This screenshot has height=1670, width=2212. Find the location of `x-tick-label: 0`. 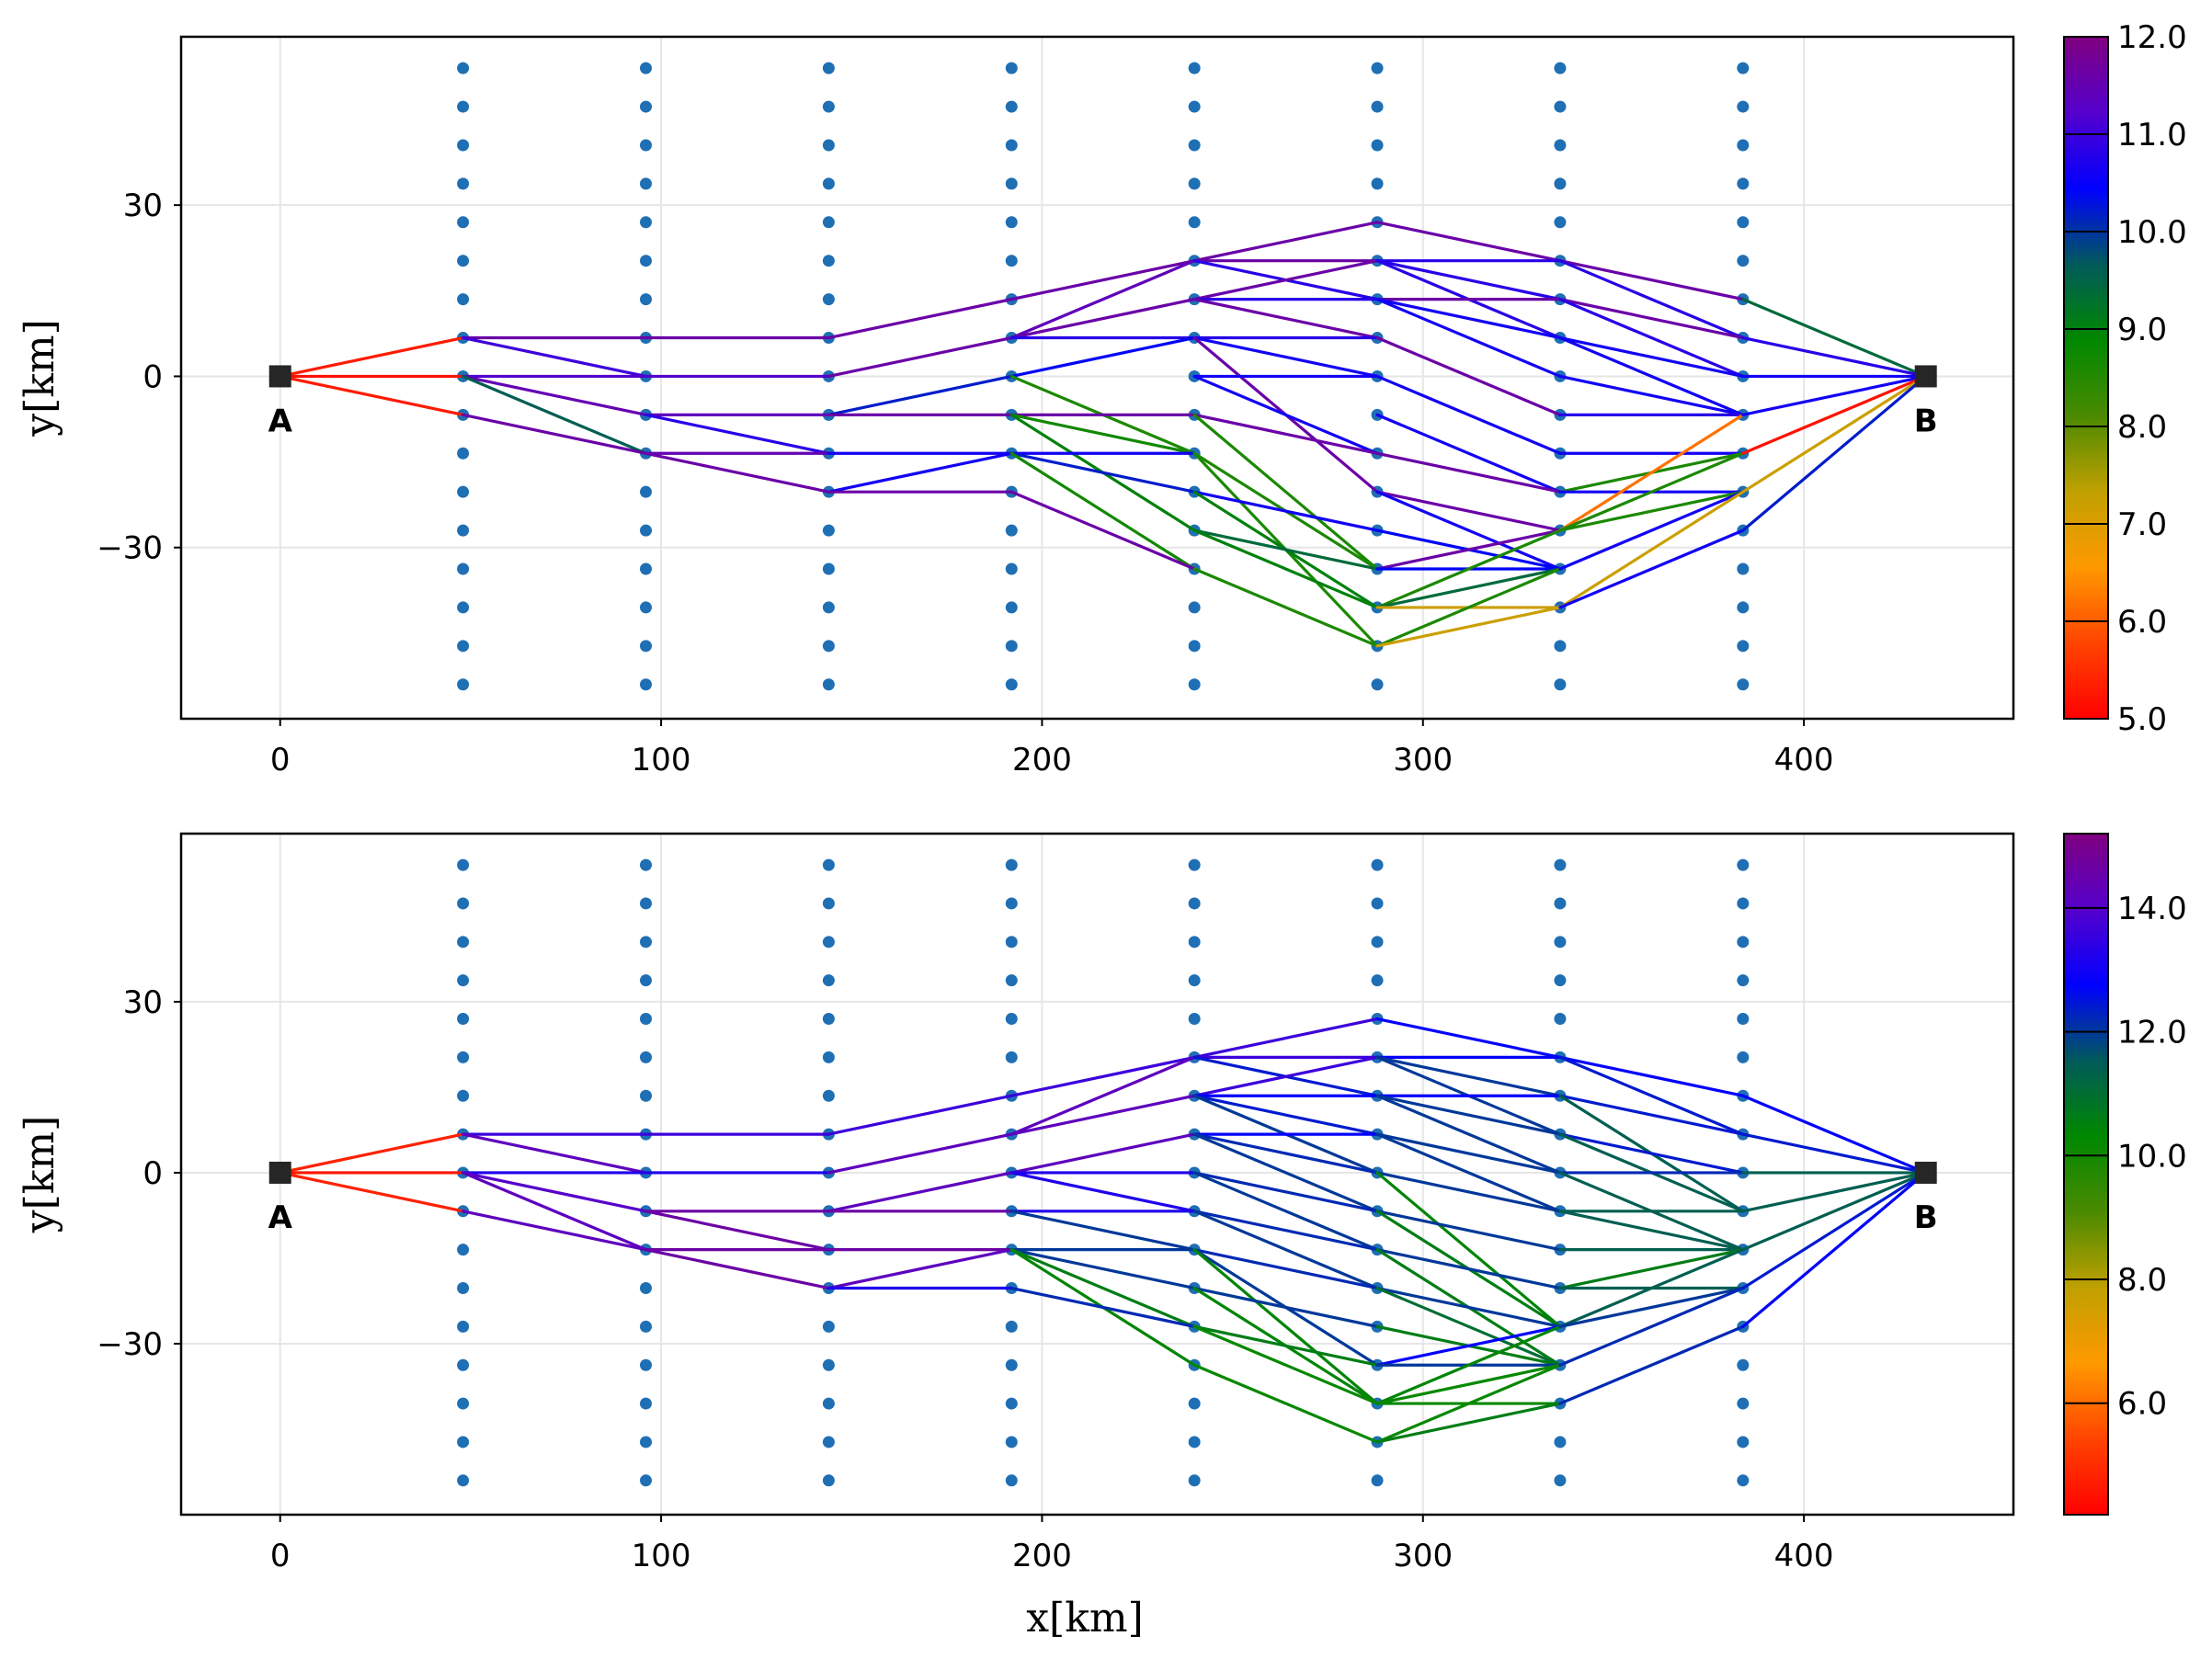

x-tick-label: 0 is located at coordinates (280, 760).